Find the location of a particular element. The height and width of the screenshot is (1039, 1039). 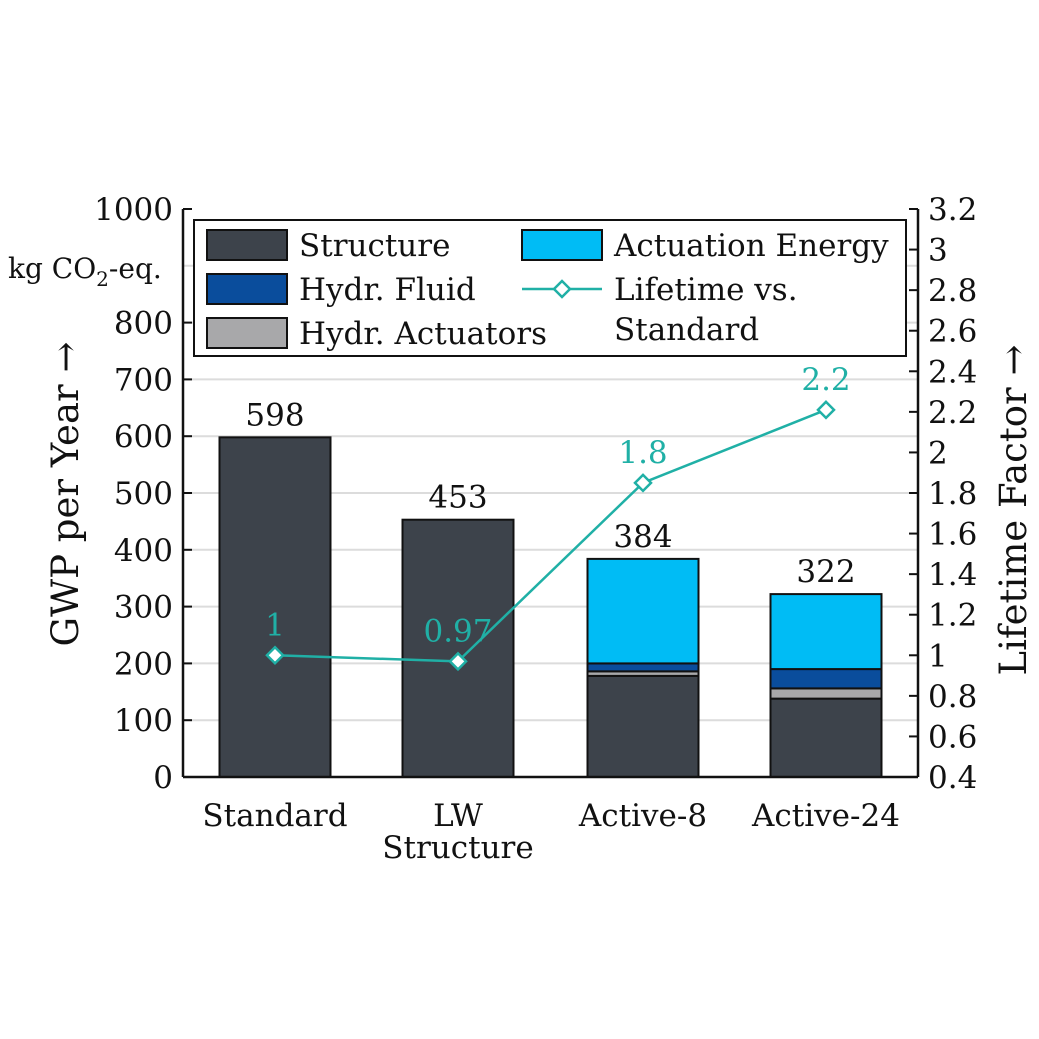

x-tick-label-active-24: Active-24 is located at coordinates (825, 816).